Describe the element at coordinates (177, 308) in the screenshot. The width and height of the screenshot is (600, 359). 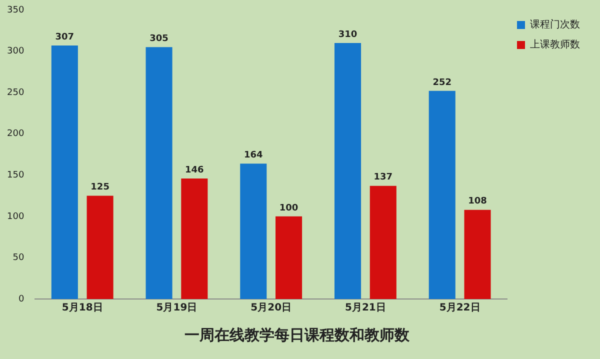
I see `x-tick-label: 5月19日` at that location.